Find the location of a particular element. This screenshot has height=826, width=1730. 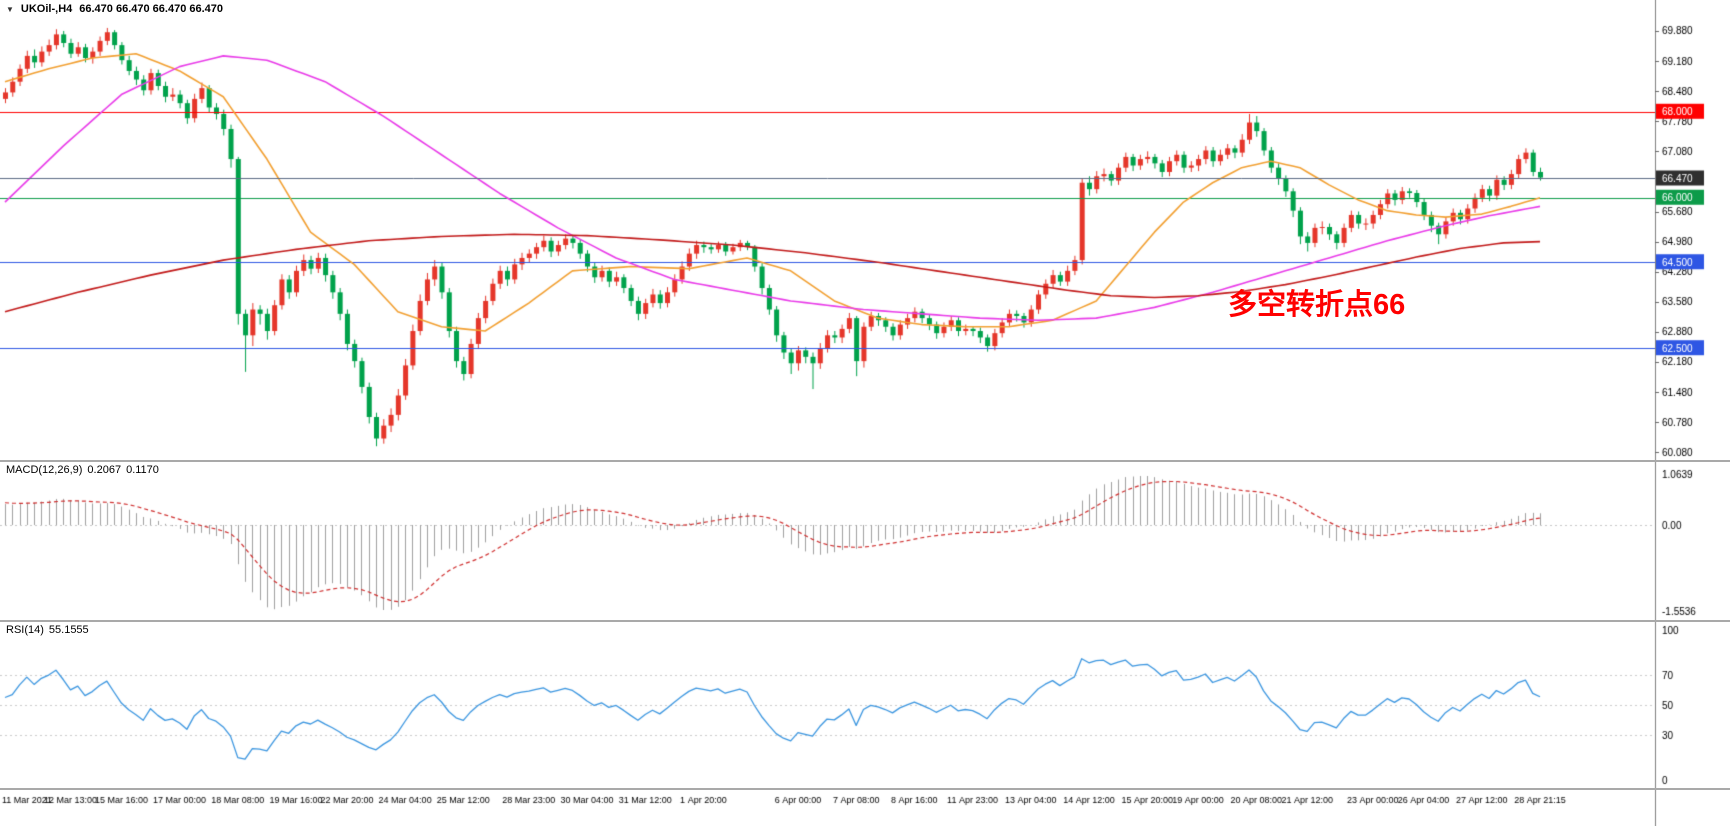

macd-label: MACD(12,26,9) 0.2067 0.1170 is located at coordinates (85, 470).